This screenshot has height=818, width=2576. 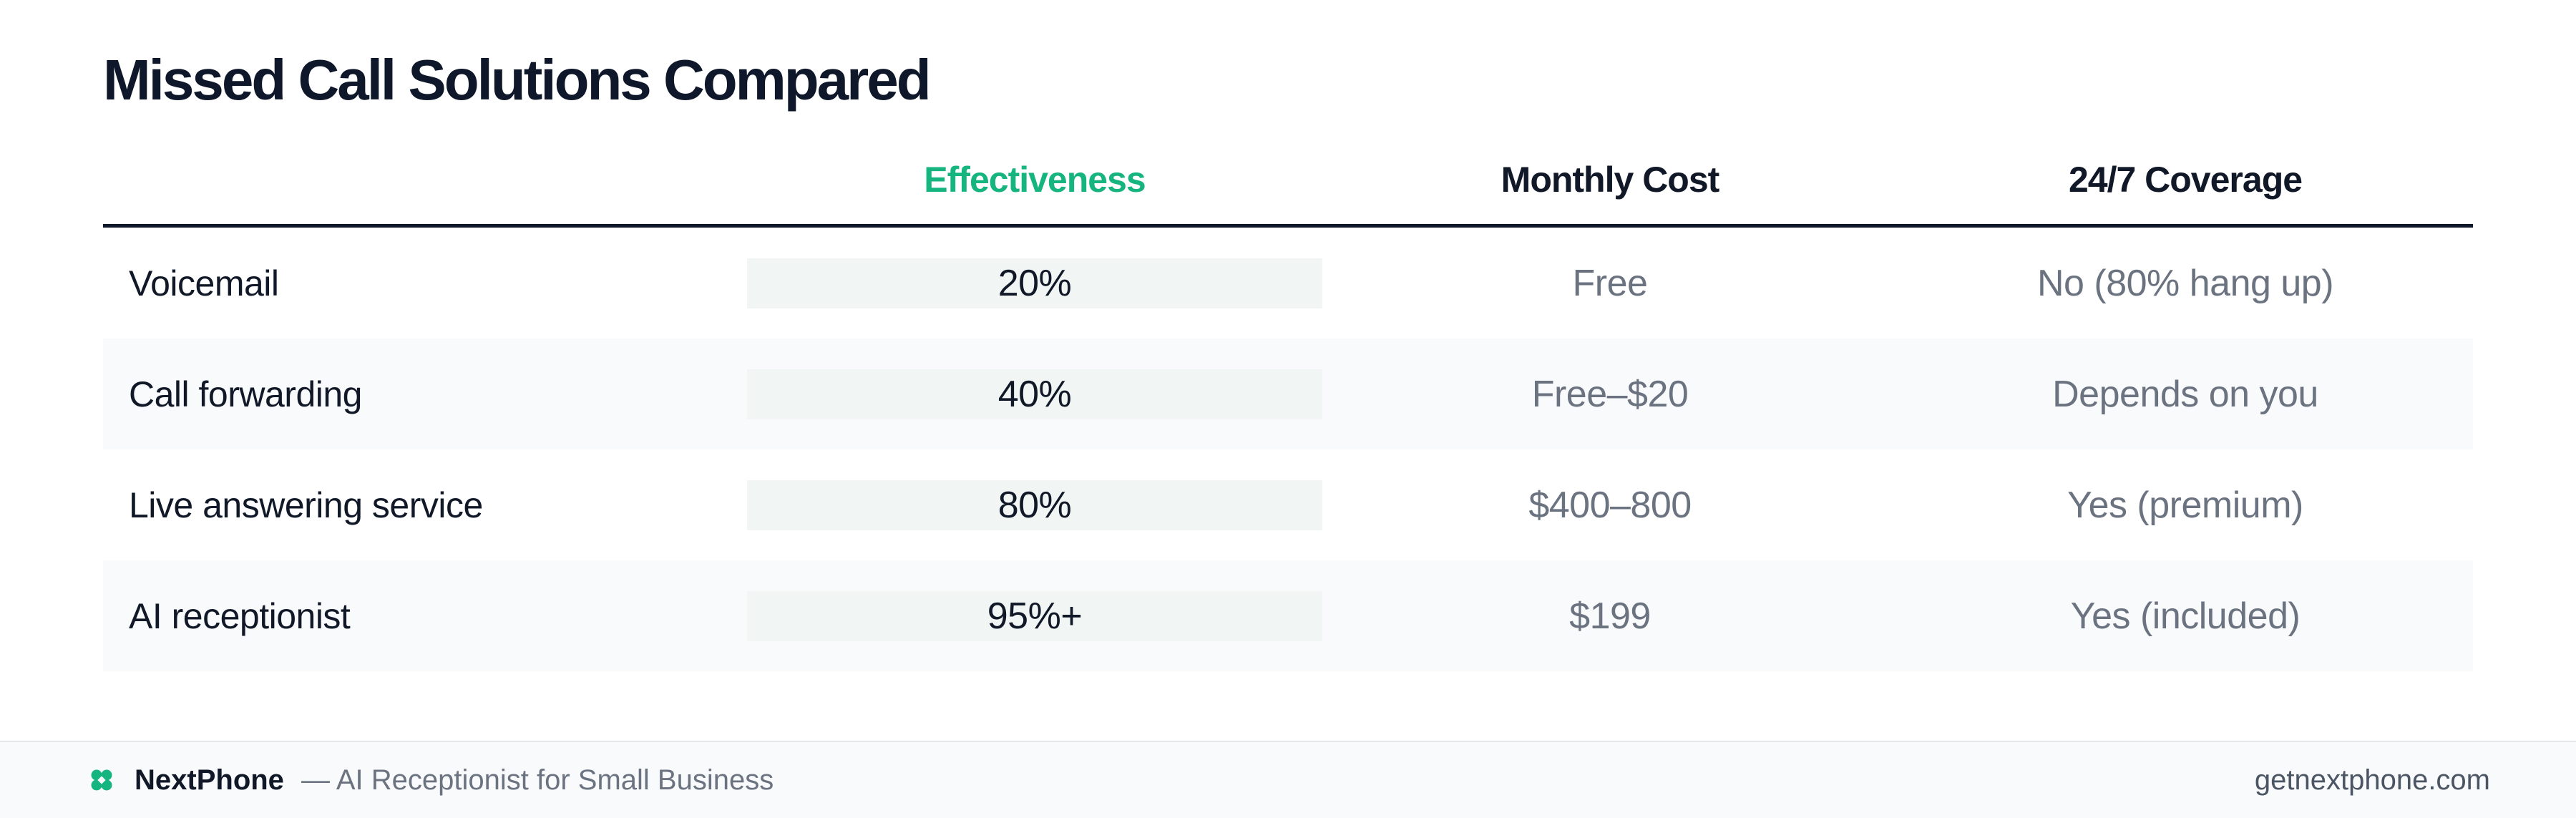 I want to click on header-coverage: 24/7 Coverage, so click(x=2185, y=179).